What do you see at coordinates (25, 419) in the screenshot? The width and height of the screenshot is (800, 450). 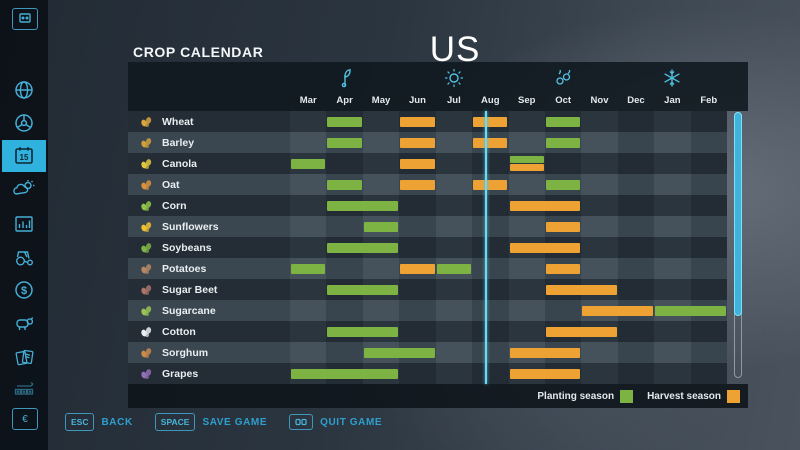 I see `currency-key-icon: €` at bounding box center [25, 419].